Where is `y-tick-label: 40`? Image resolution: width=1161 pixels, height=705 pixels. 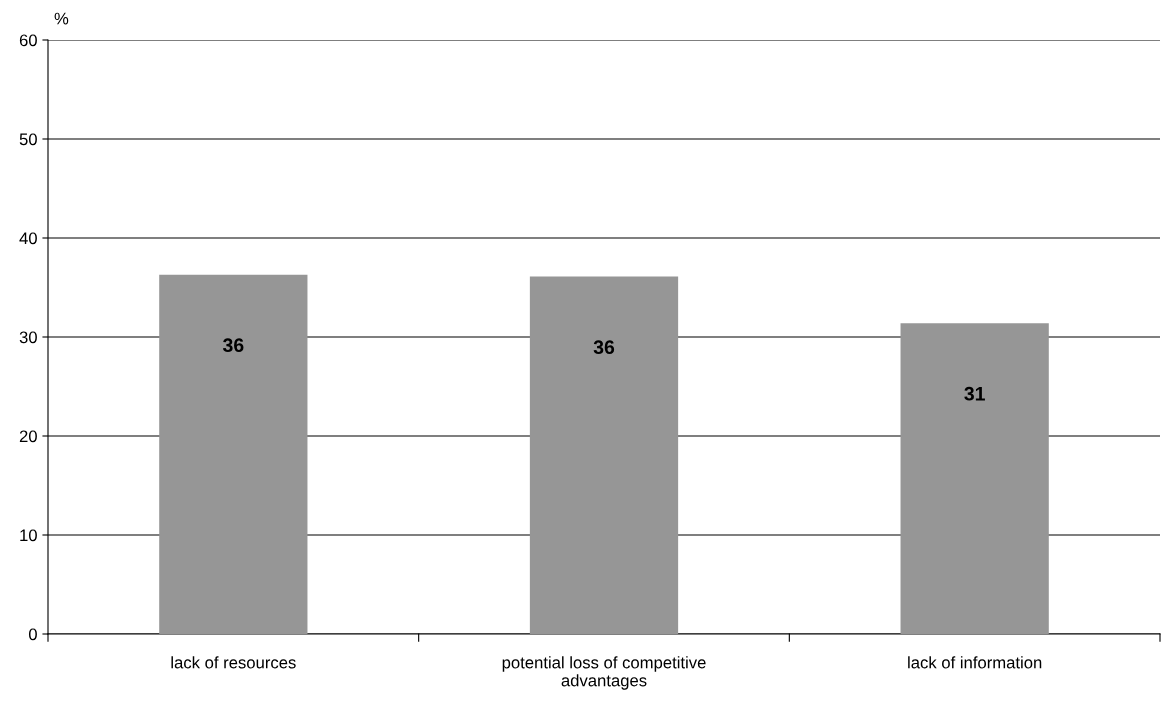 y-tick-label: 40 is located at coordinates (28, 238).